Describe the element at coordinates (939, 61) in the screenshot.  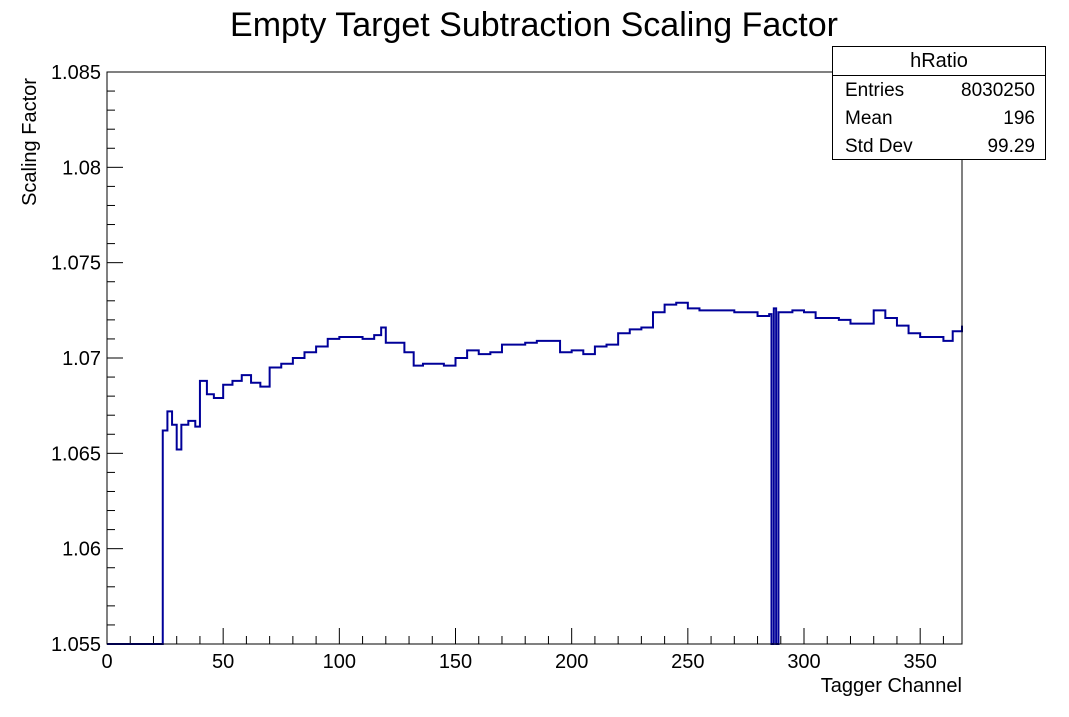
I see `stats-title: hRatio` at that location.